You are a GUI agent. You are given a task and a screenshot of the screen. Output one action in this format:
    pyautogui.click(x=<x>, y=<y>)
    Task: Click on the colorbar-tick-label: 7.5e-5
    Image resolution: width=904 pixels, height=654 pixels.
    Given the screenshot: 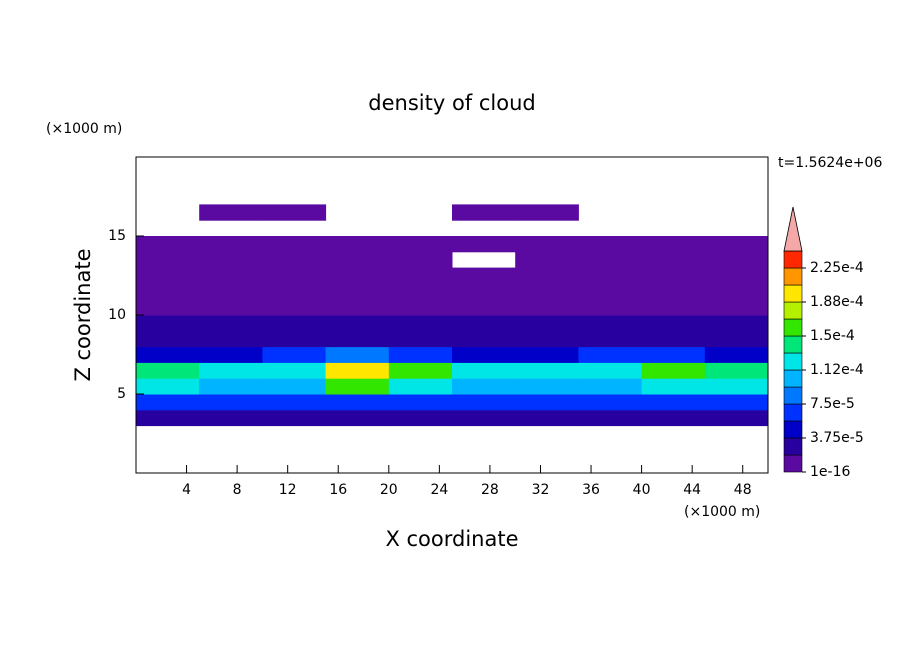 What is the action you would take?
    pyautogui.click(x=832, y=404)
    